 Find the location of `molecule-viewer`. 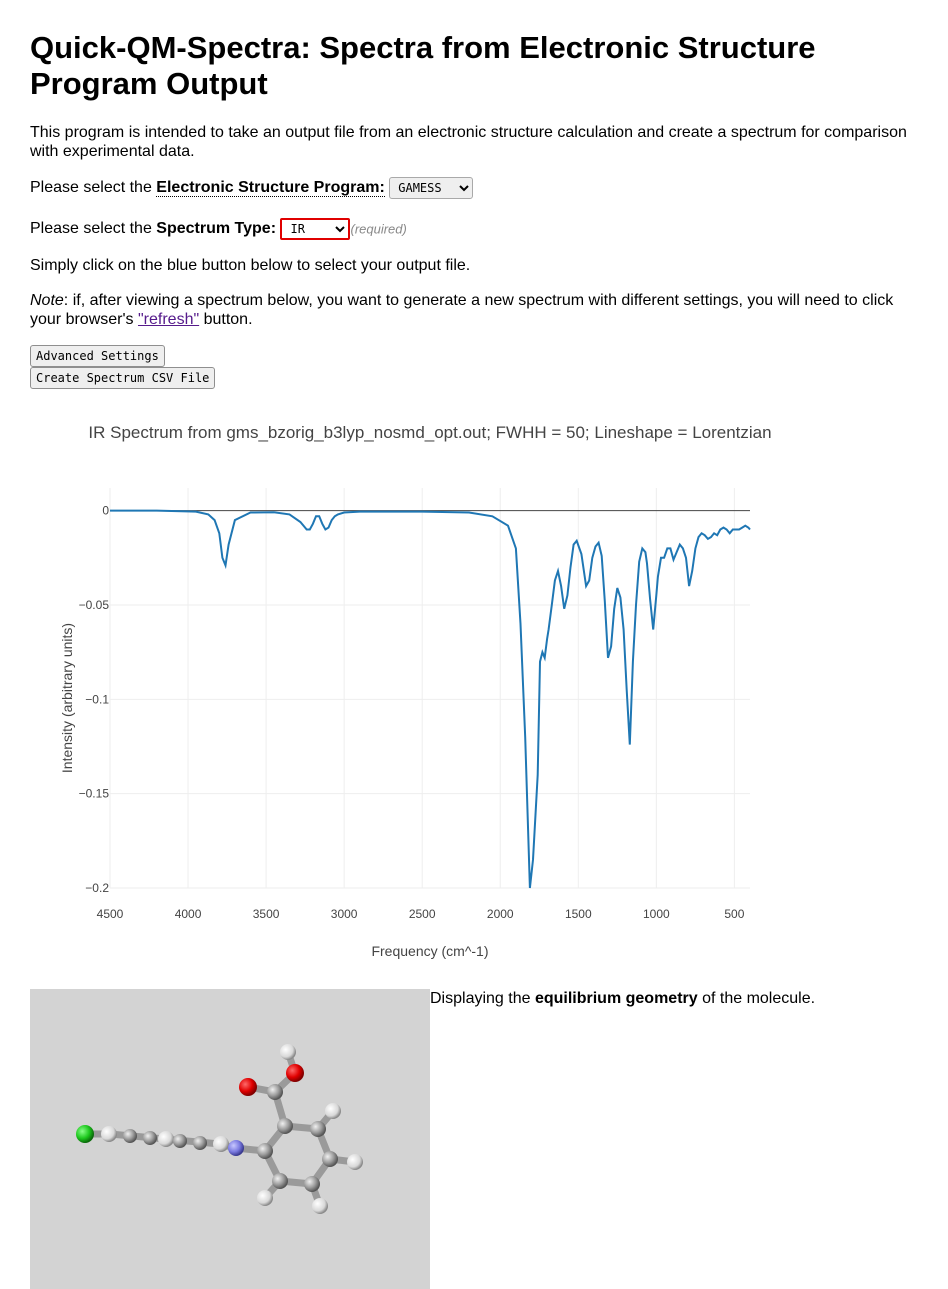

molecule-viewer is located at coordinates (230, 1139).